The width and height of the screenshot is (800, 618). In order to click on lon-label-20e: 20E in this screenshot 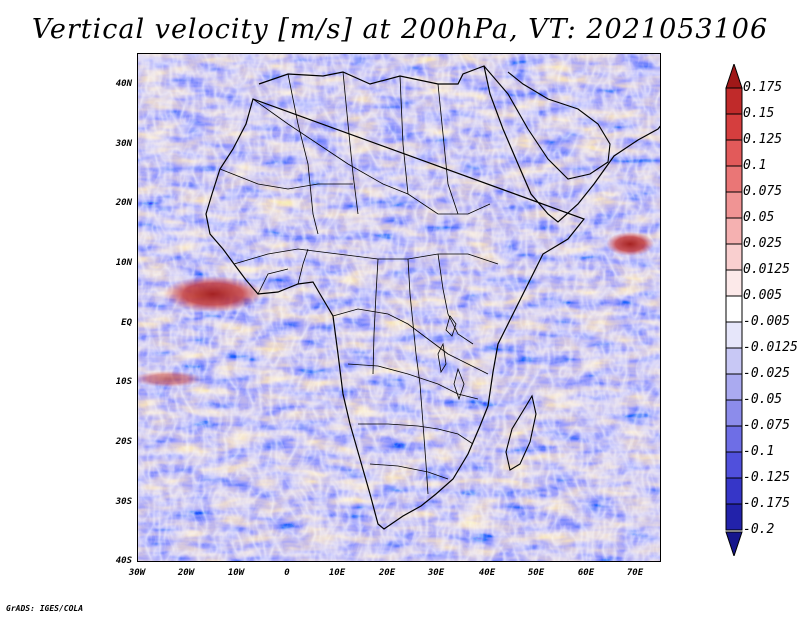, I will do `click(387, 573)`.